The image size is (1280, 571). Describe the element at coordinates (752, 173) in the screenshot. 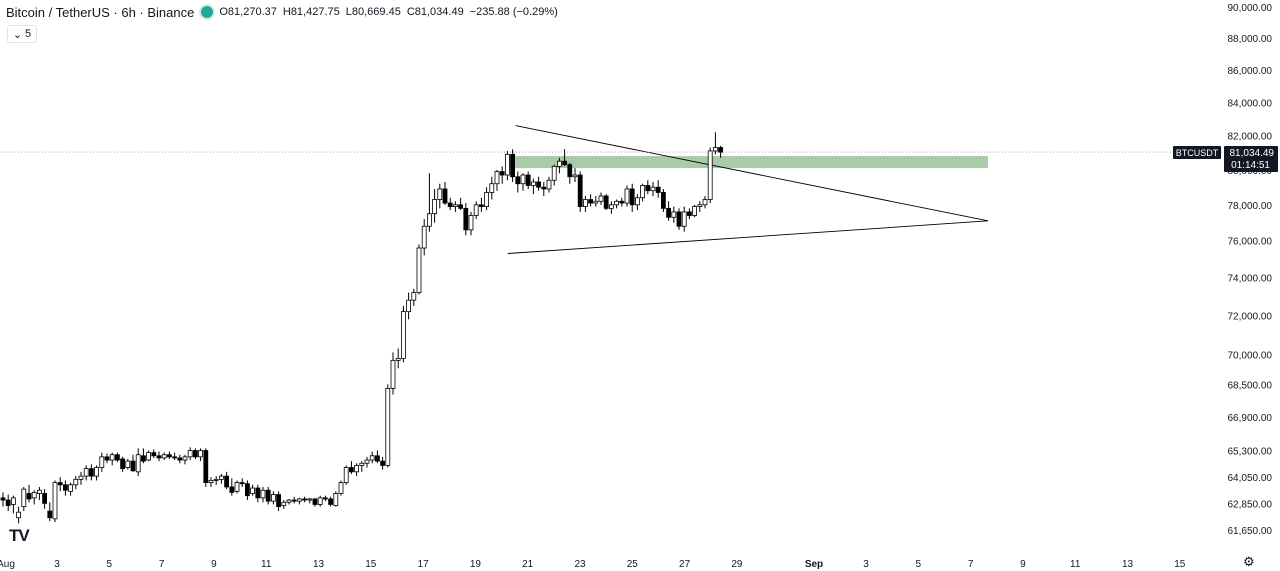

I see `trendline-descending` at that location.